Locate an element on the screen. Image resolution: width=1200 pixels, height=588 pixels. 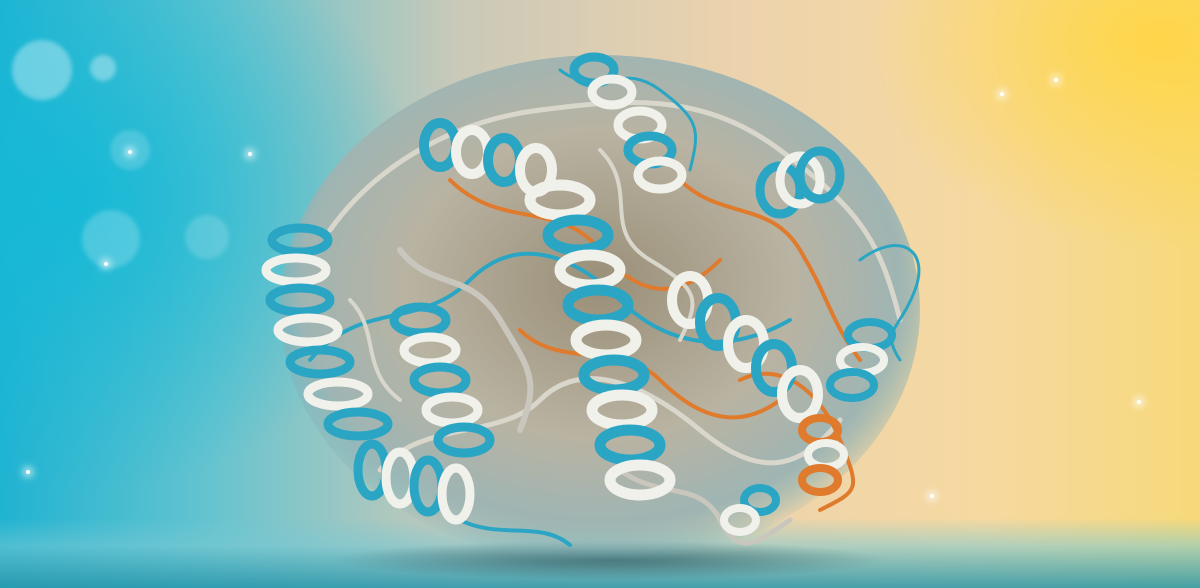
helix-right-diagonal is located at coordinates (745, 347).